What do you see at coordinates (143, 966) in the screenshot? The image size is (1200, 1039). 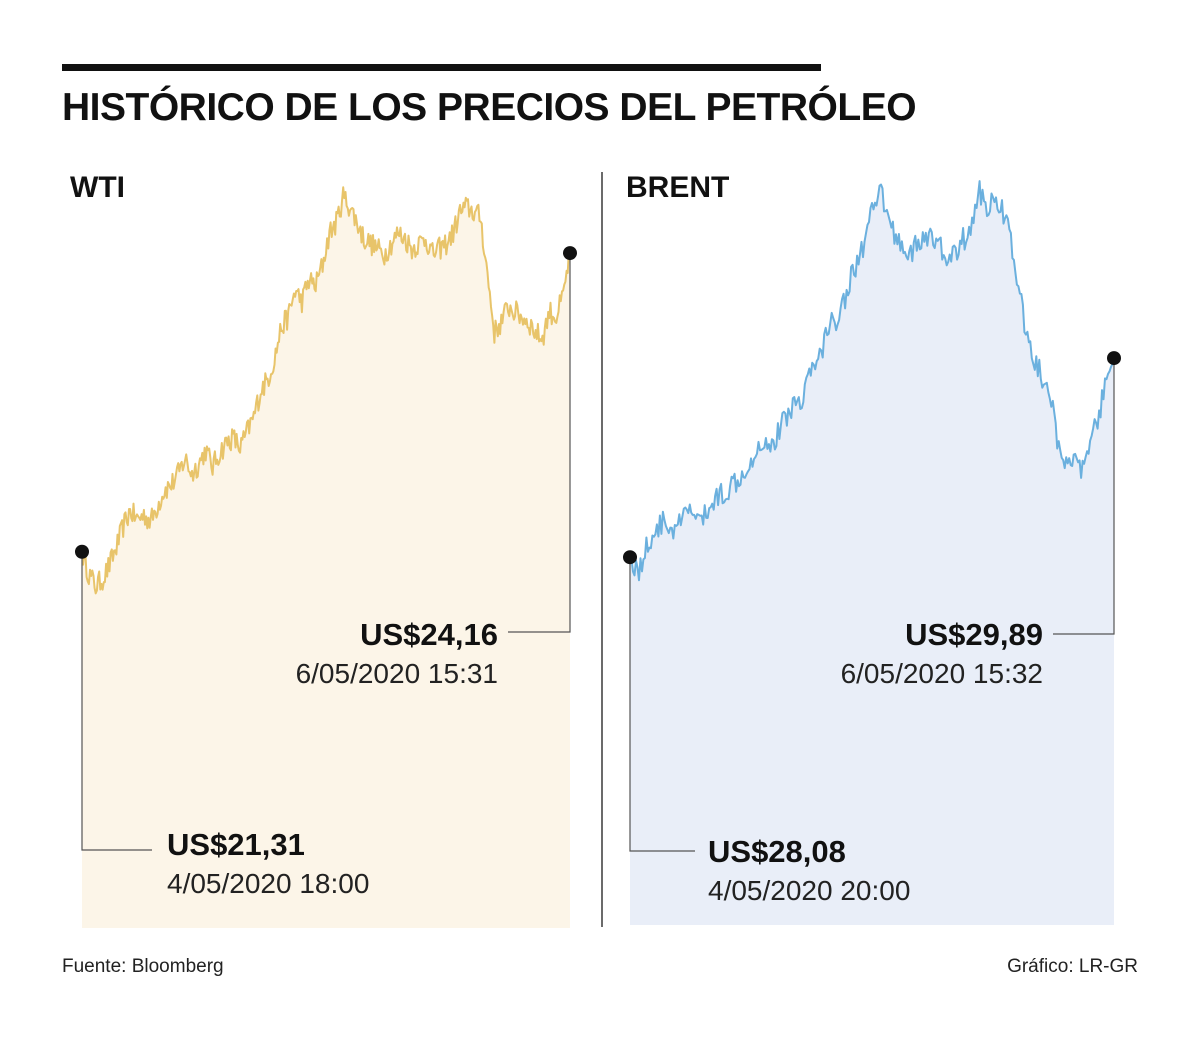 I see `source-note: Fuente: Bloomberg` at bounding box center [143, 966].